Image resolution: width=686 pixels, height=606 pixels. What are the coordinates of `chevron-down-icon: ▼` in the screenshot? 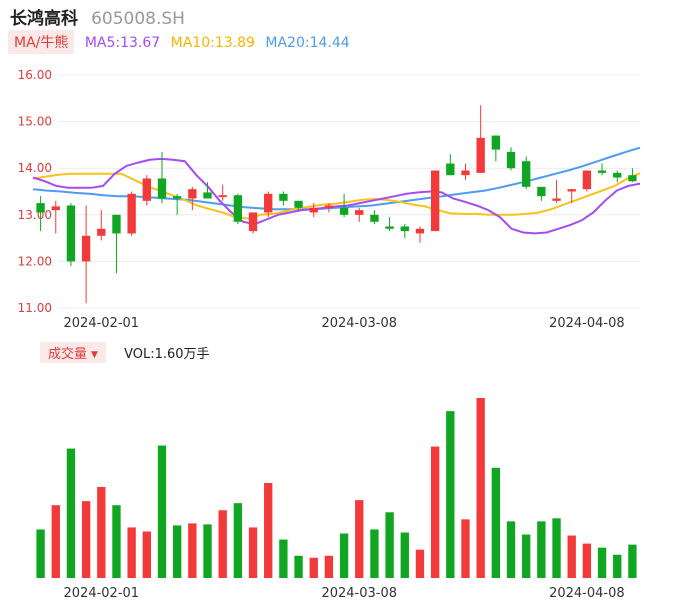 It's located at (94, 354).